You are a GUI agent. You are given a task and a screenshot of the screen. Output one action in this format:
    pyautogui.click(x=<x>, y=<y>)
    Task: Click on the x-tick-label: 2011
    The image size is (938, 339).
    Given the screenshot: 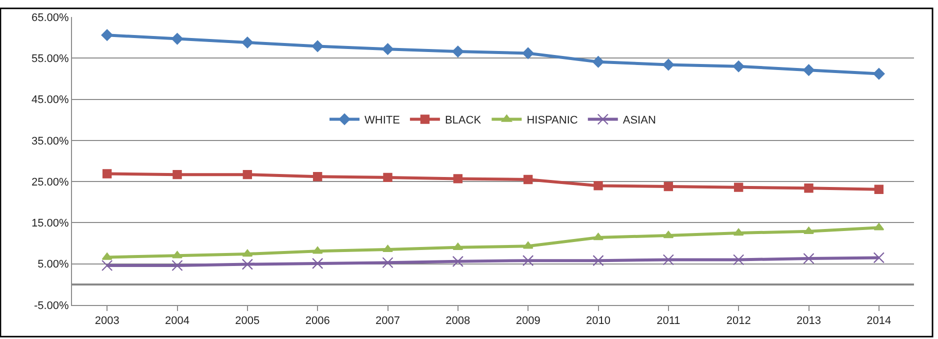 What is the action you would take?
    pyautogui.click(x=668, y=321)
    